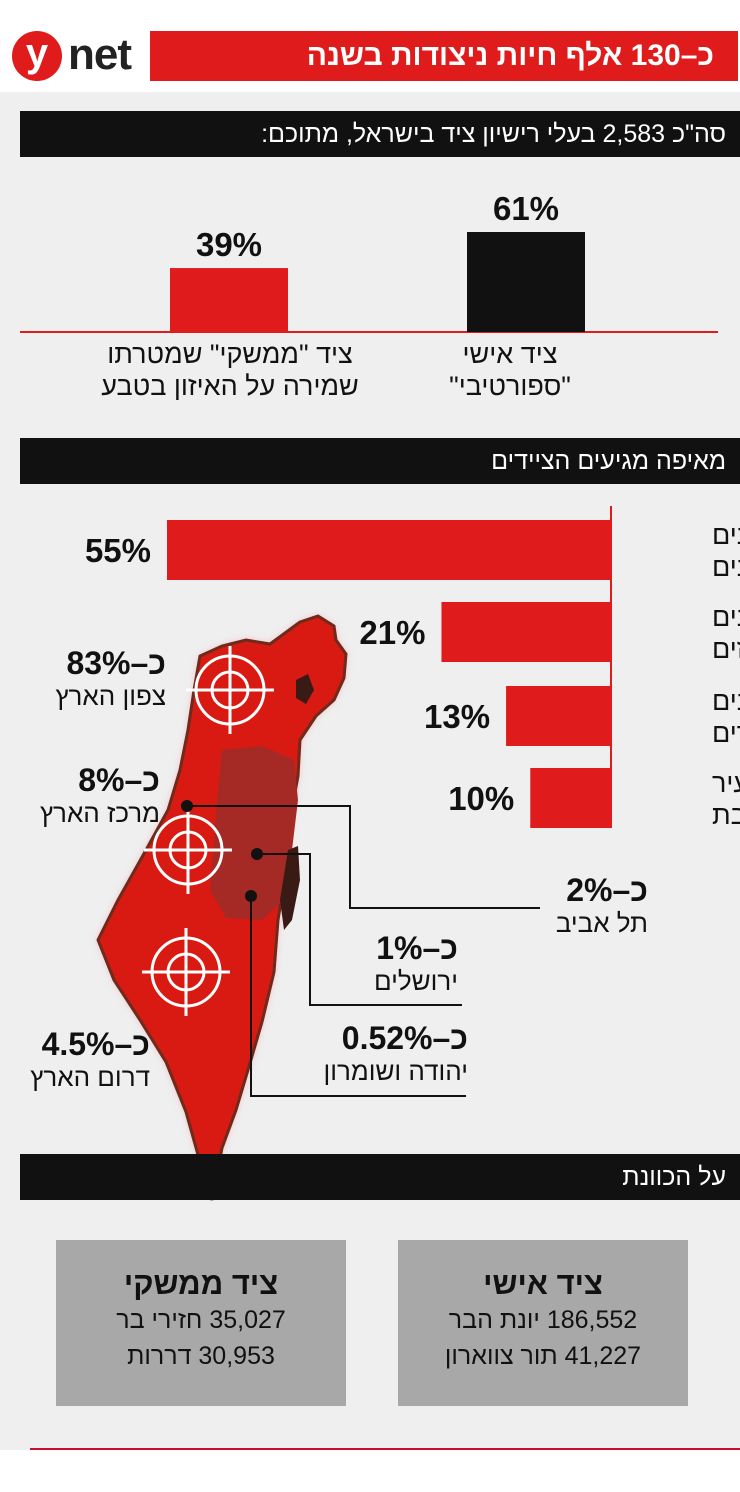 The height and width of the screenshot is (1492, 740). Describe the element at coordinates (110, 696) in the screenshot. I see `label-north-name: צפון הארץ` at that location.